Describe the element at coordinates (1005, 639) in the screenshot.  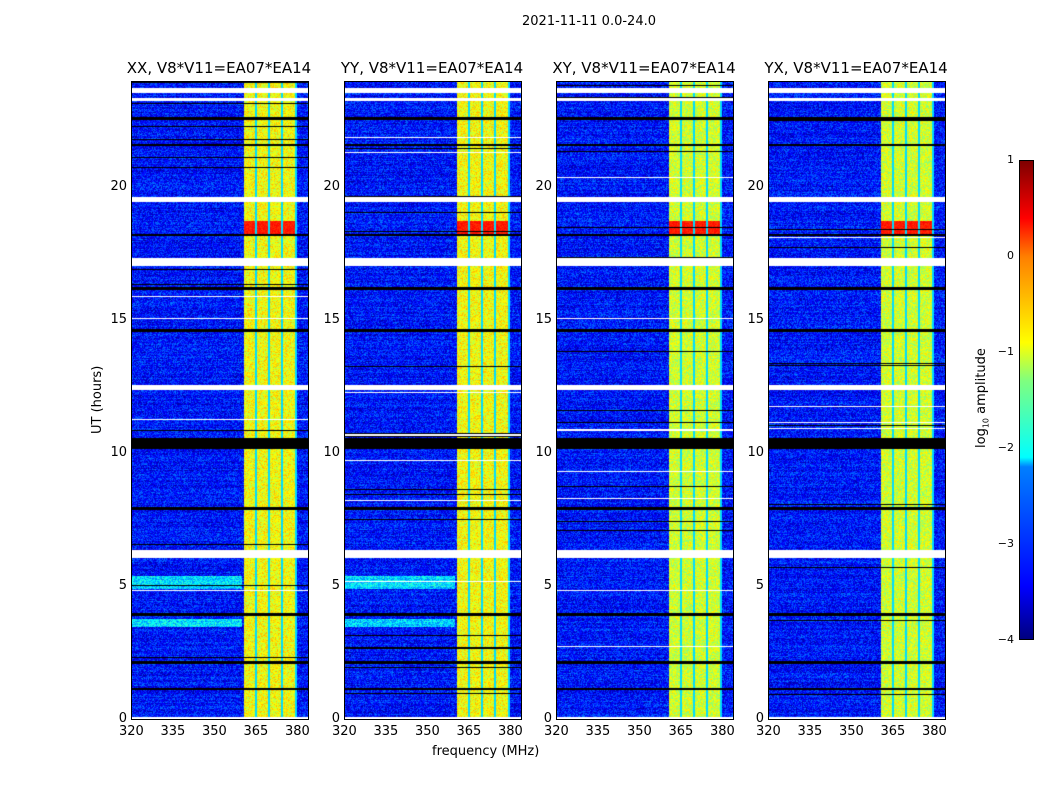
I see `colorbar-tick-label: −4` at that location.